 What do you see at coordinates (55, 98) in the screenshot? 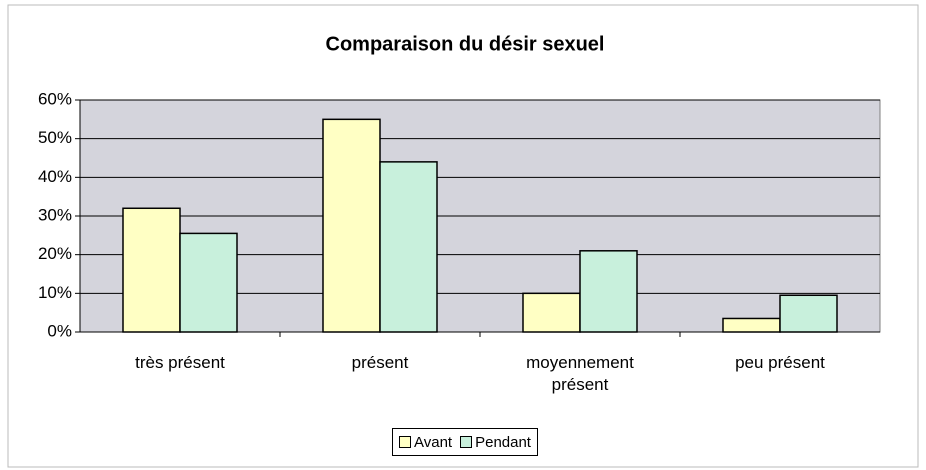
I see `y-tick-label: 60%` at bounding box center [55, 98].